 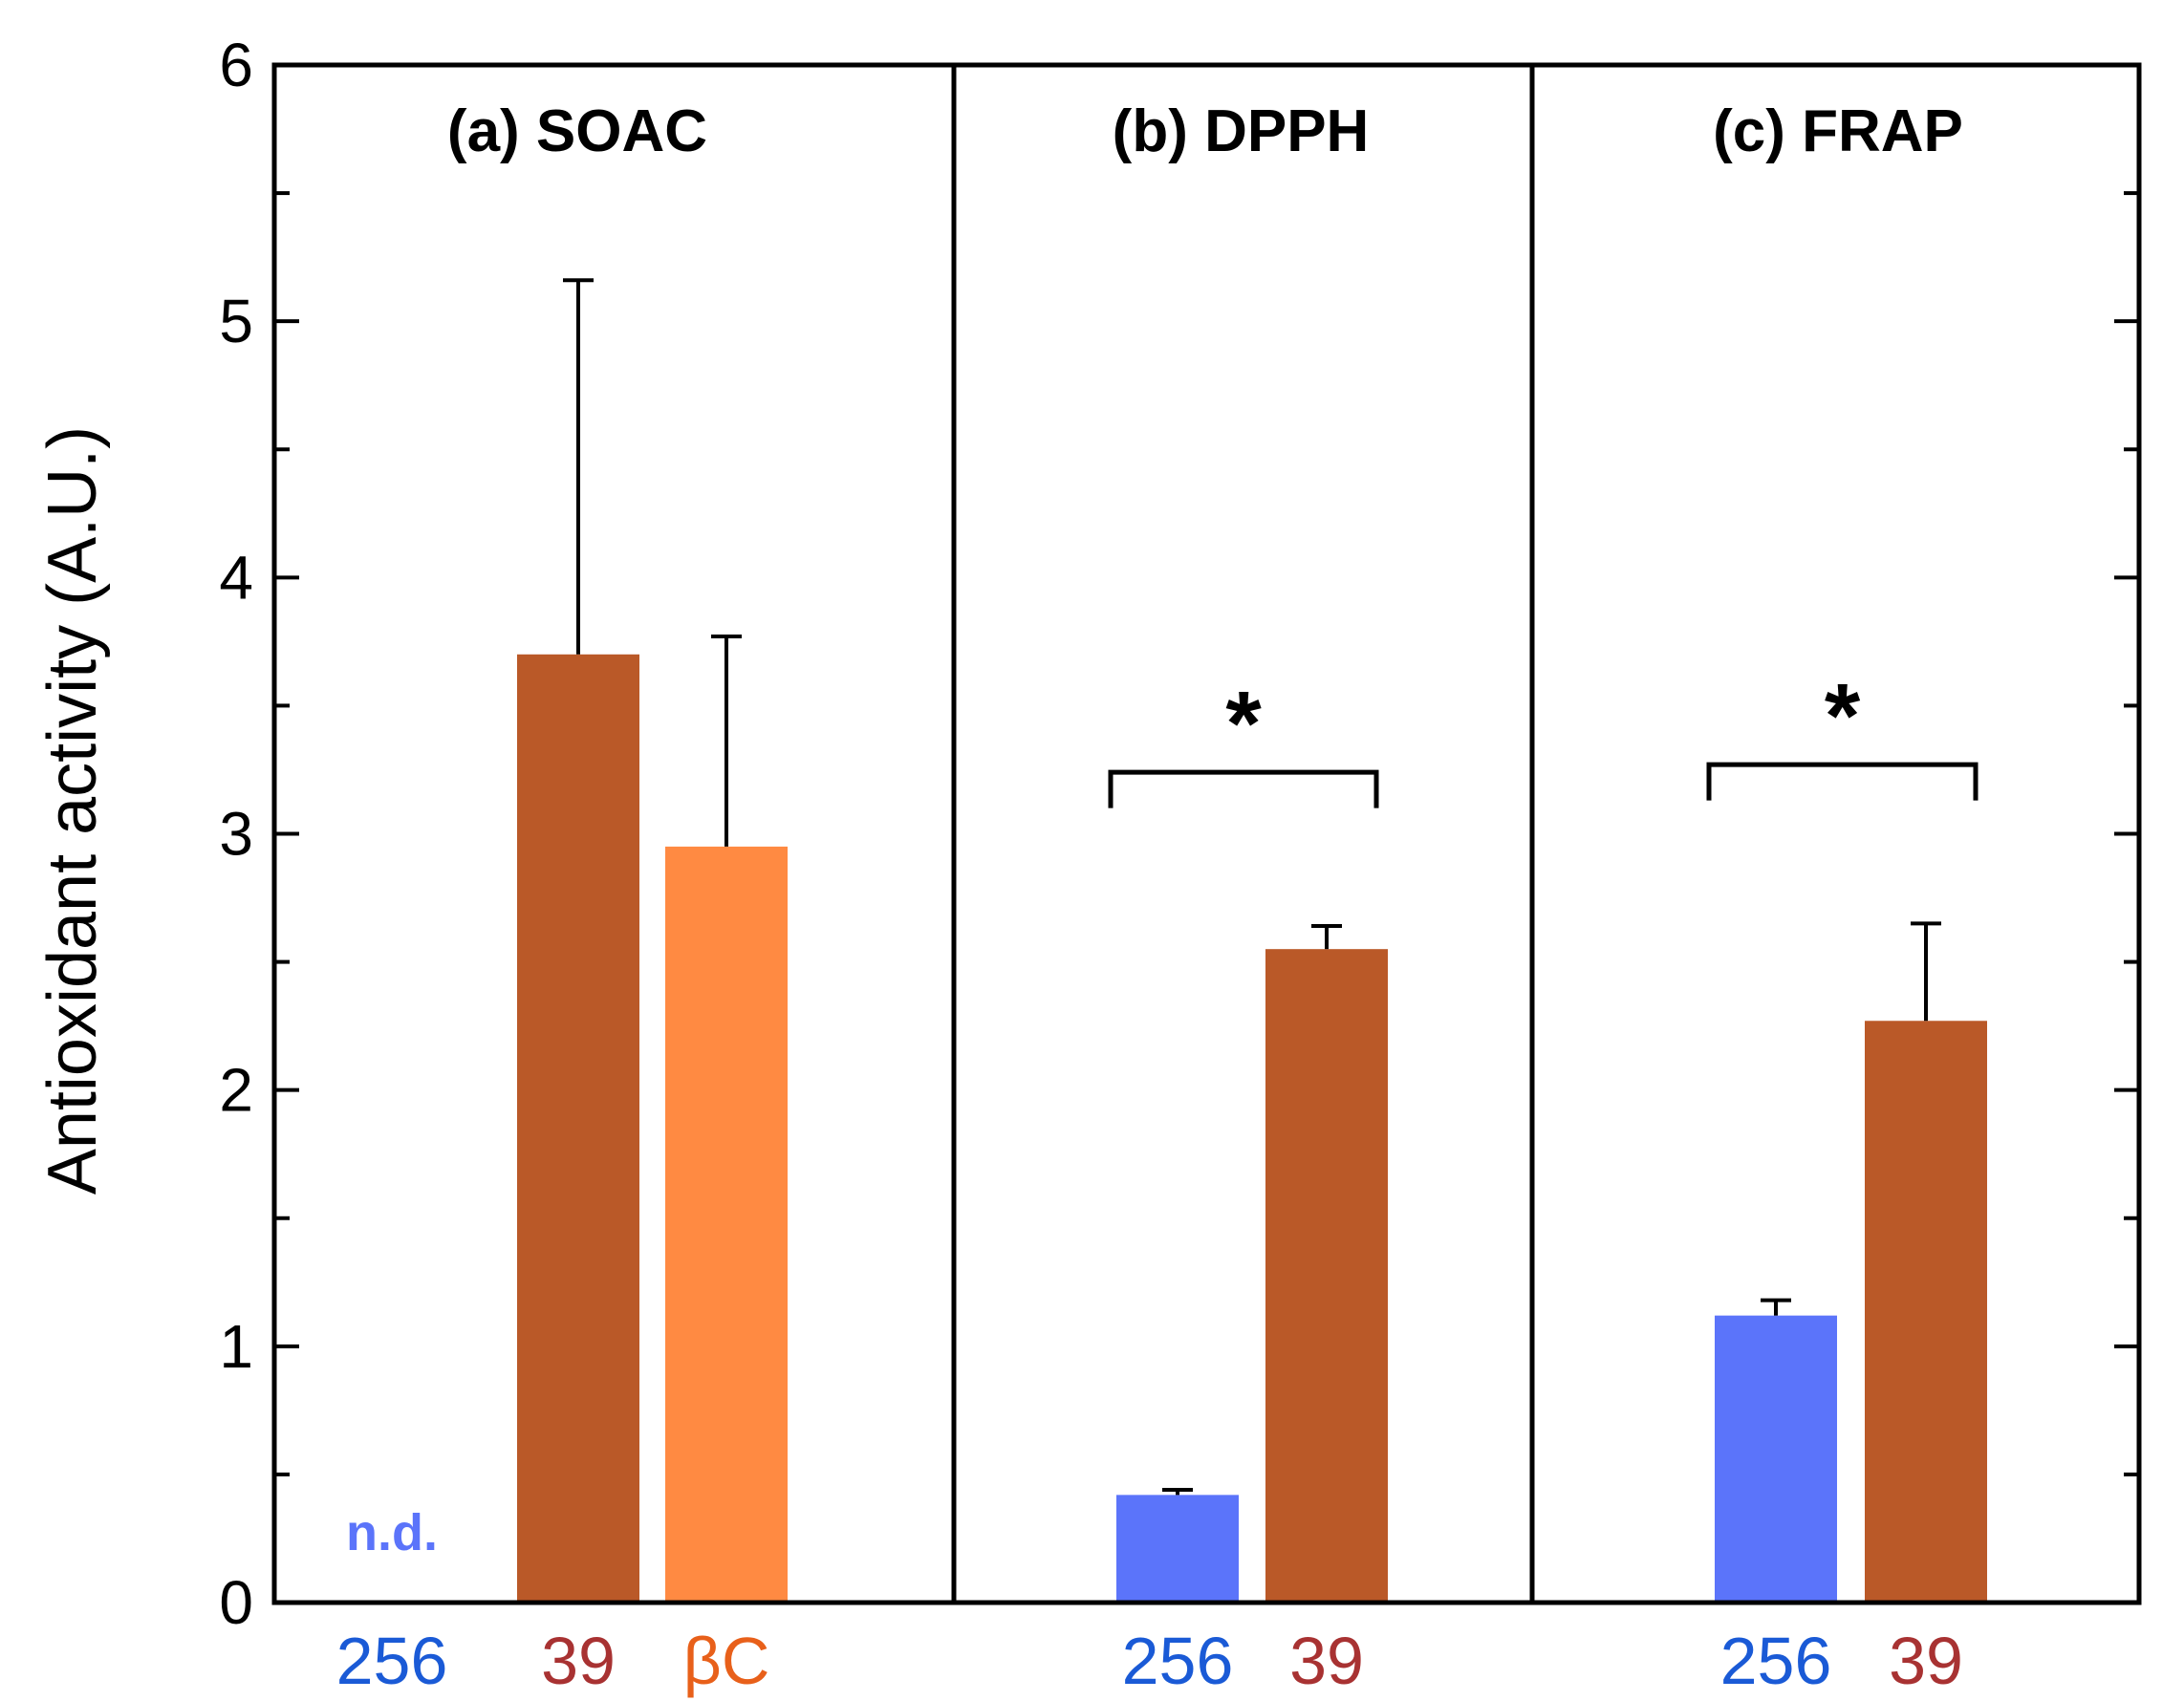 What do you see at coordinates (392, 1533) in the screenshot?
I see `not-detected-label: n.d.` at bounding box center [392, 1533].